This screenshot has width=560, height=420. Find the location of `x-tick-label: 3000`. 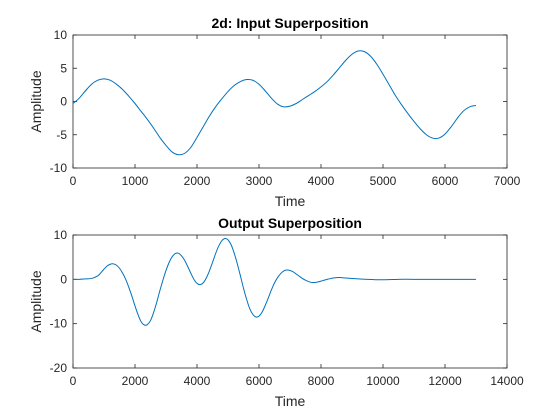

x-tick-label: 3000 is located at coordinates (259, 181).